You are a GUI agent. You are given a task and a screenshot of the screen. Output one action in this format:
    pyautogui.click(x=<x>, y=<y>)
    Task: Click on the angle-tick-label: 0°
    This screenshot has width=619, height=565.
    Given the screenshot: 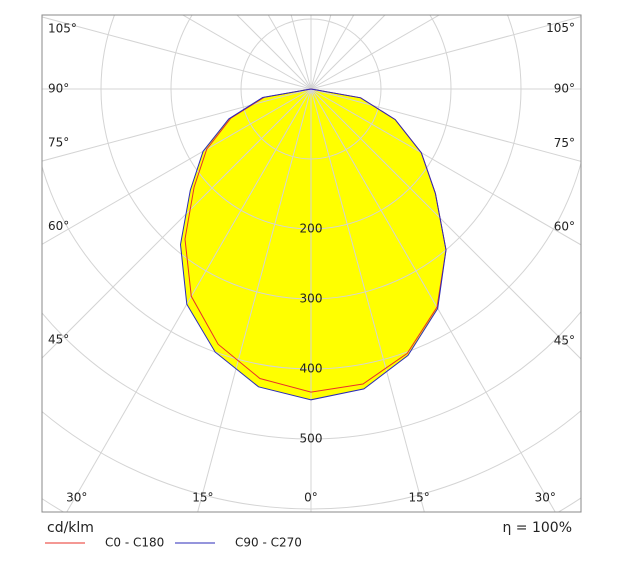 What is the action you would take?
    pyautogui.click(x=311, y=498)
    